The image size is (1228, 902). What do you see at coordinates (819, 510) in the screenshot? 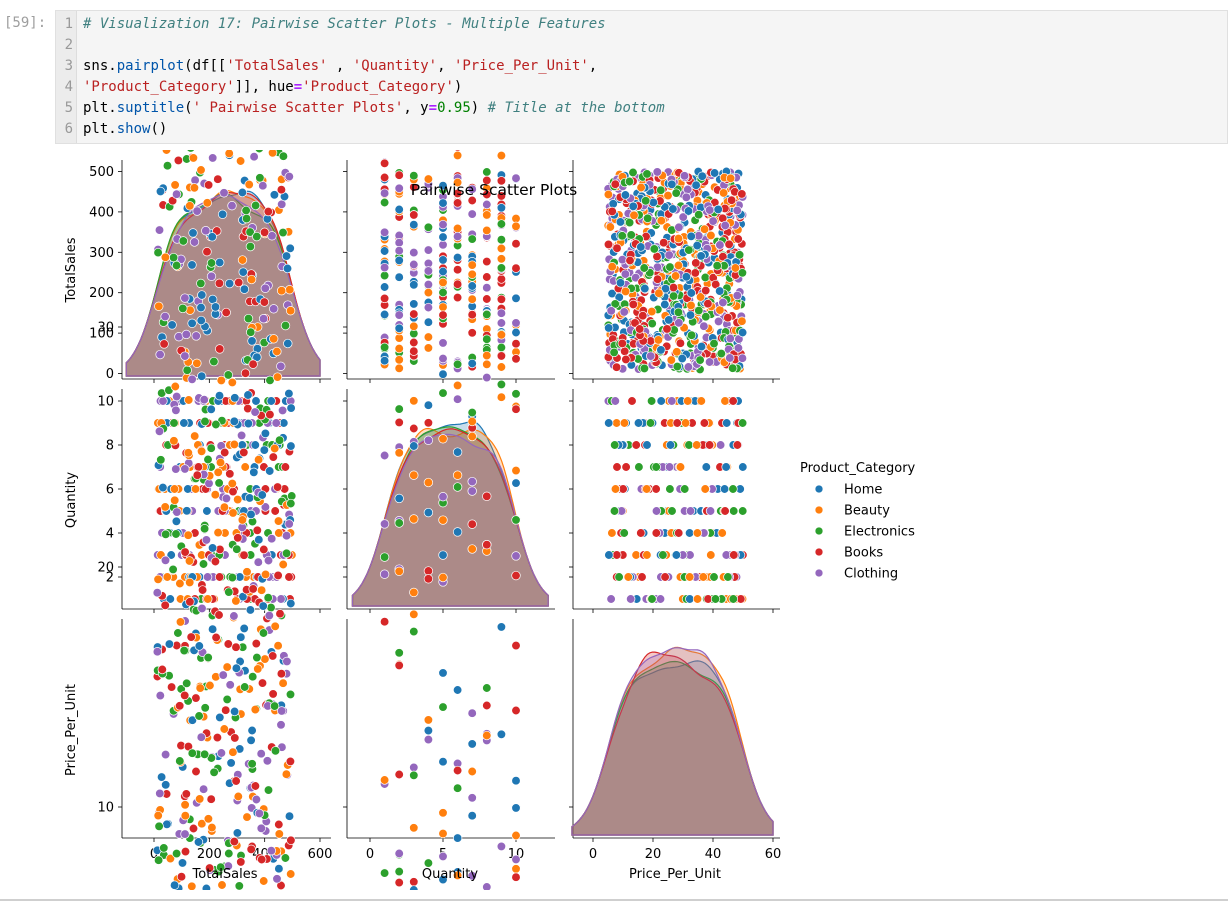
I see `legend-marker-beauty` at bounding box center [819, 510].